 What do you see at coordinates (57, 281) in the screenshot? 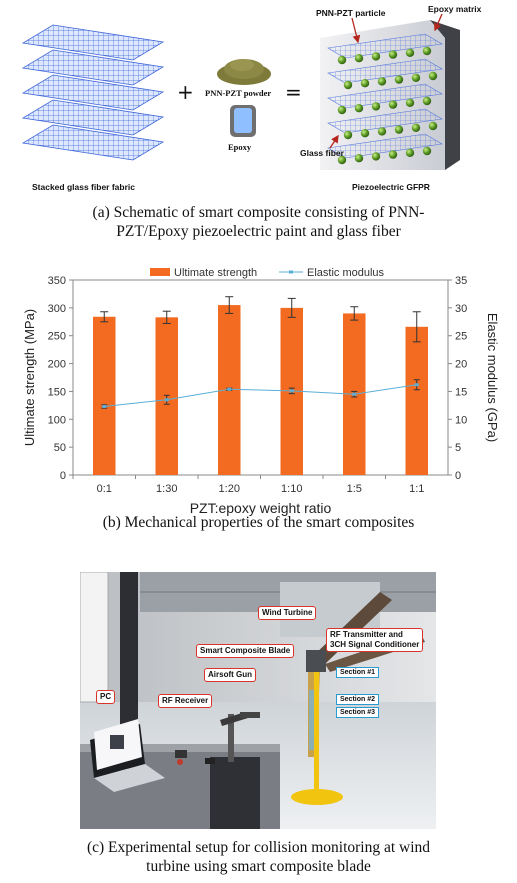
I see `y-tick-label: 350` at bounding box center [57, 281].